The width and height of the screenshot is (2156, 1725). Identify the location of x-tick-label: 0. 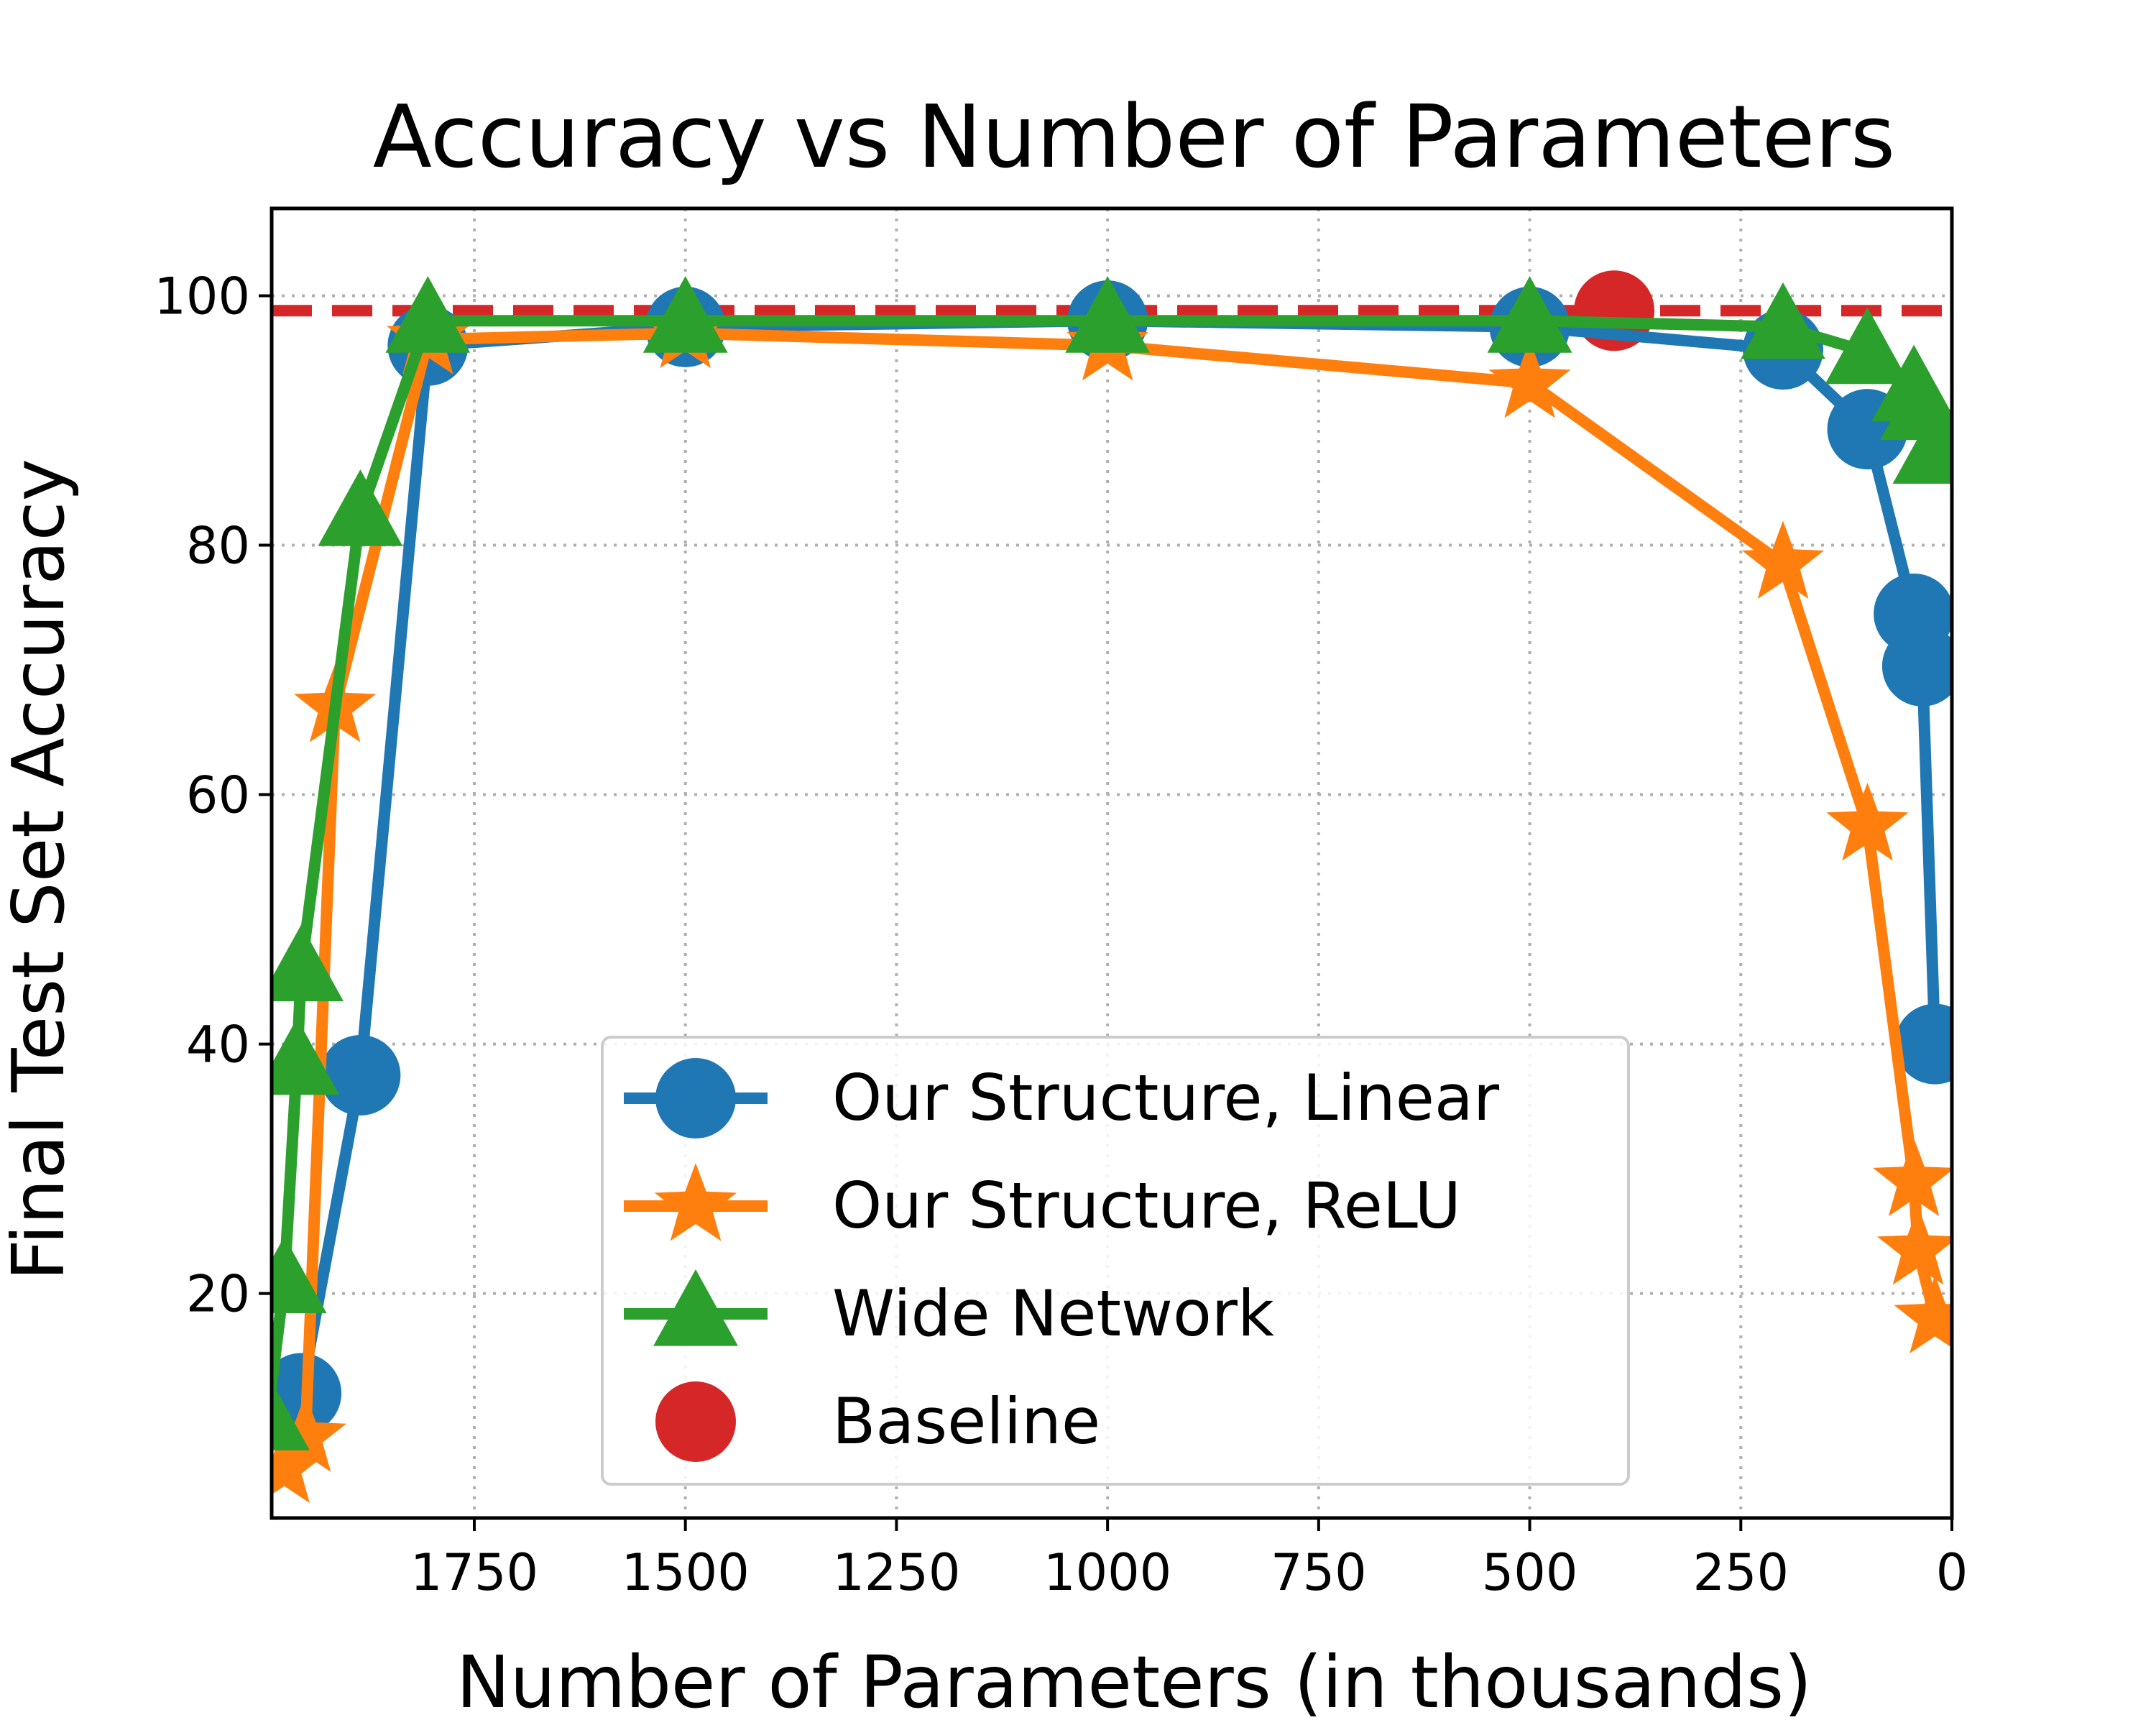
(1952, 1572).